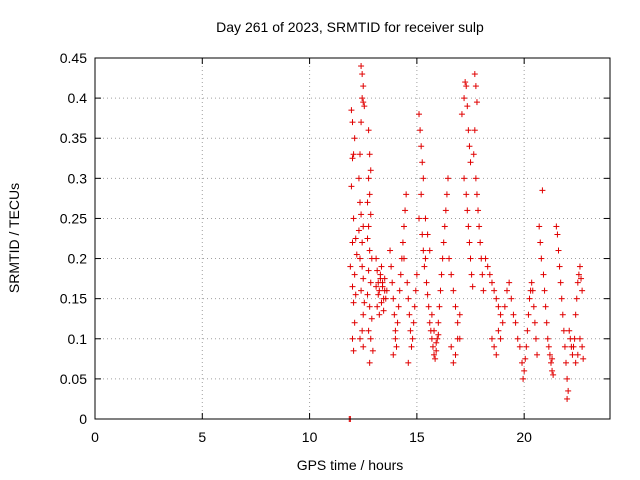 Image resolution: width=640 pixels, height=480 pixels. What do you see at coordinates (78, 178) in the screenshot?
I see `y-tick-label: 0.3` at bounding box center [78, 178].